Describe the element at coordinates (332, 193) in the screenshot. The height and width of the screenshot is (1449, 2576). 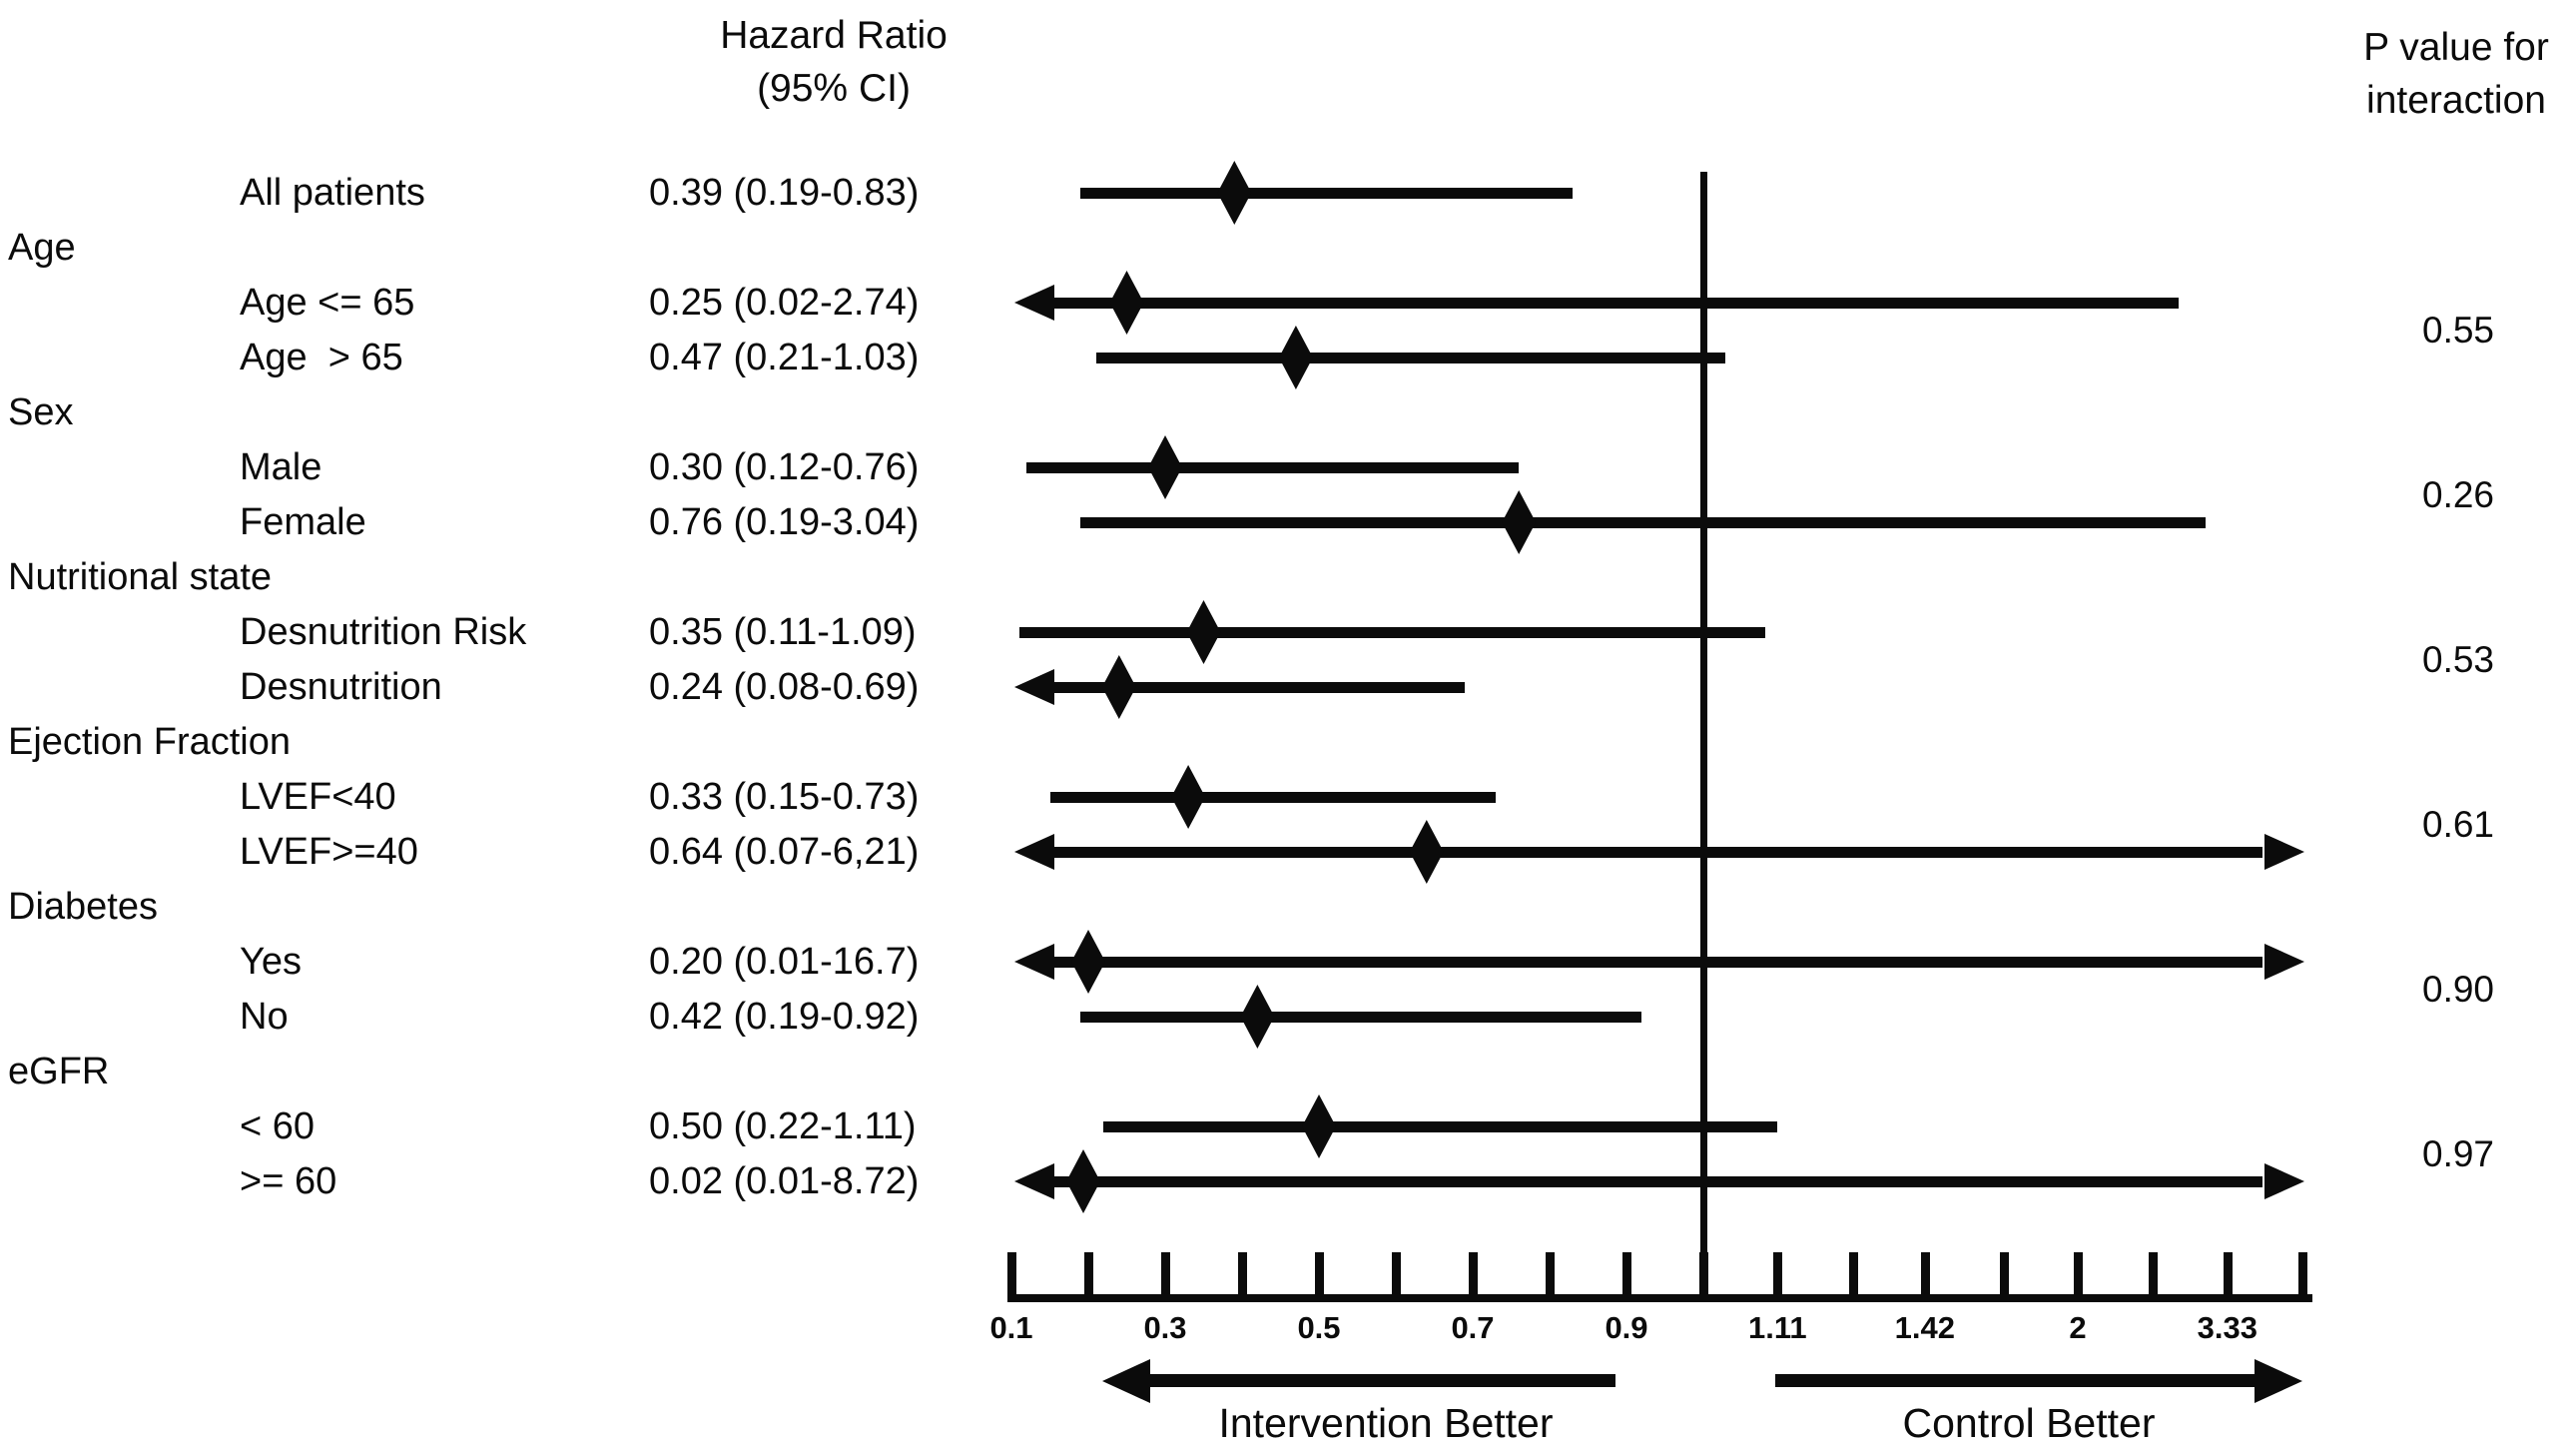
I see `row-label: All patients` at that location.